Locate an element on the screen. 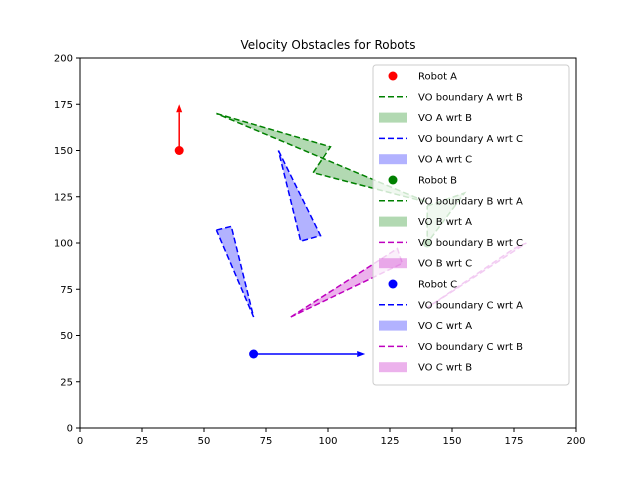  legend-label-3: VO boundary A wrt C is located at coordinates (470, 139).